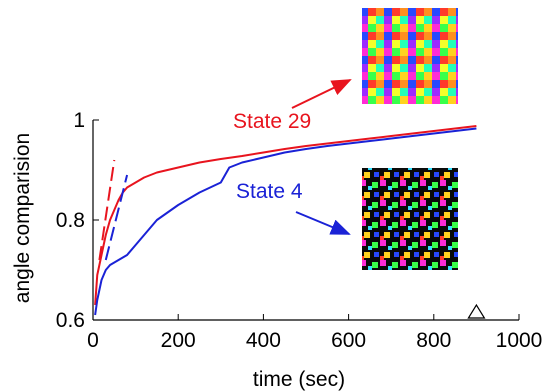 This screenshot has height=392, width=558. I want to click on x-tick-label: 0, so click(93, 340).